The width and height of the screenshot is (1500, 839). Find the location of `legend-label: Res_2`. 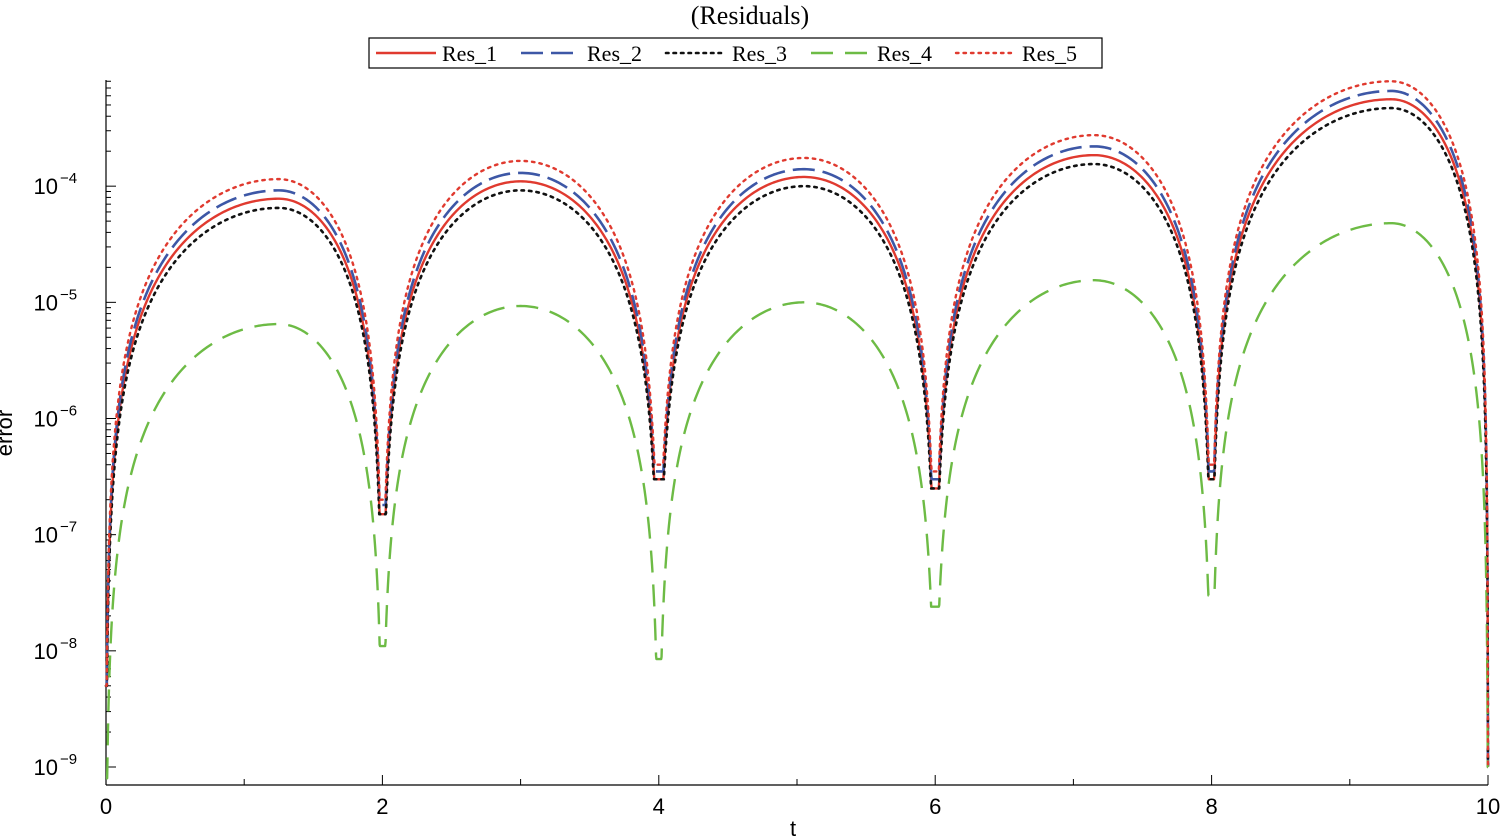

legend-label: Res_2 is located at coordinates (614, 53).